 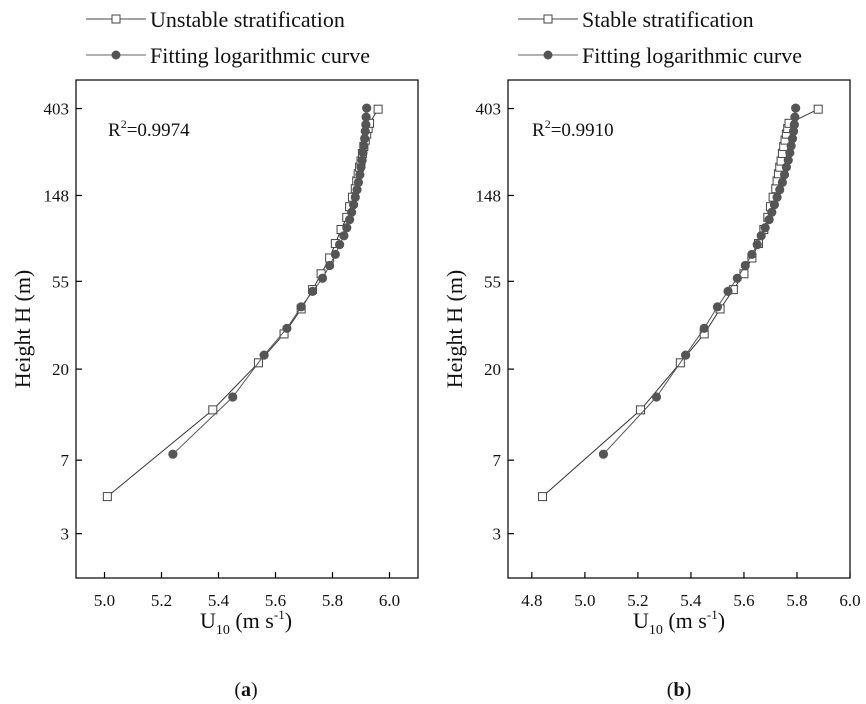 I want to click on x-axis-close-a: ), so click(x=288, y=620).